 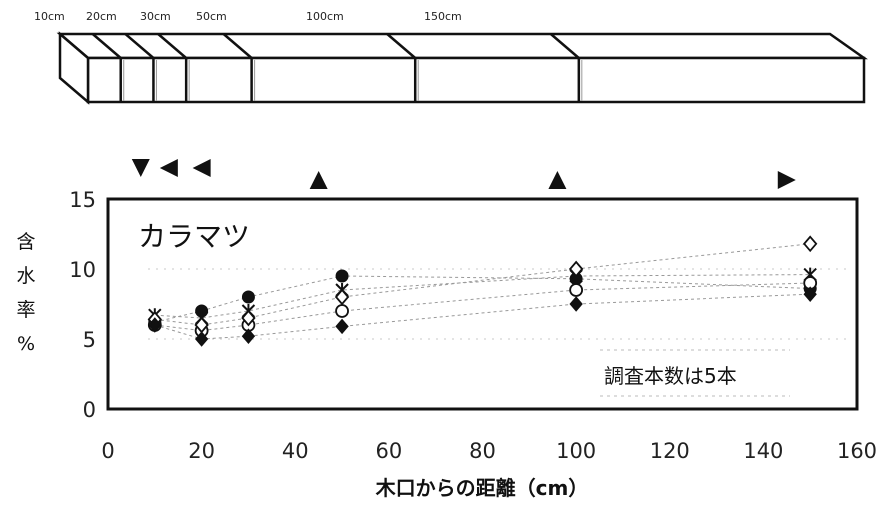 What do you see at coordinates (670, 376) in the screenshot?
I see `sample-count-text: 調査本数は5本` at bounding box center [670, 376].